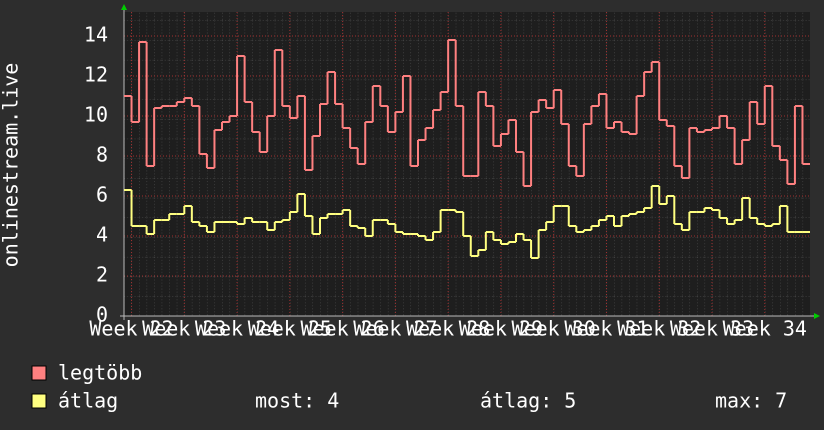  Describe the element at coordinates (131, 329) in the screenshot. I see `x-tick-label: Week 22` at that location.